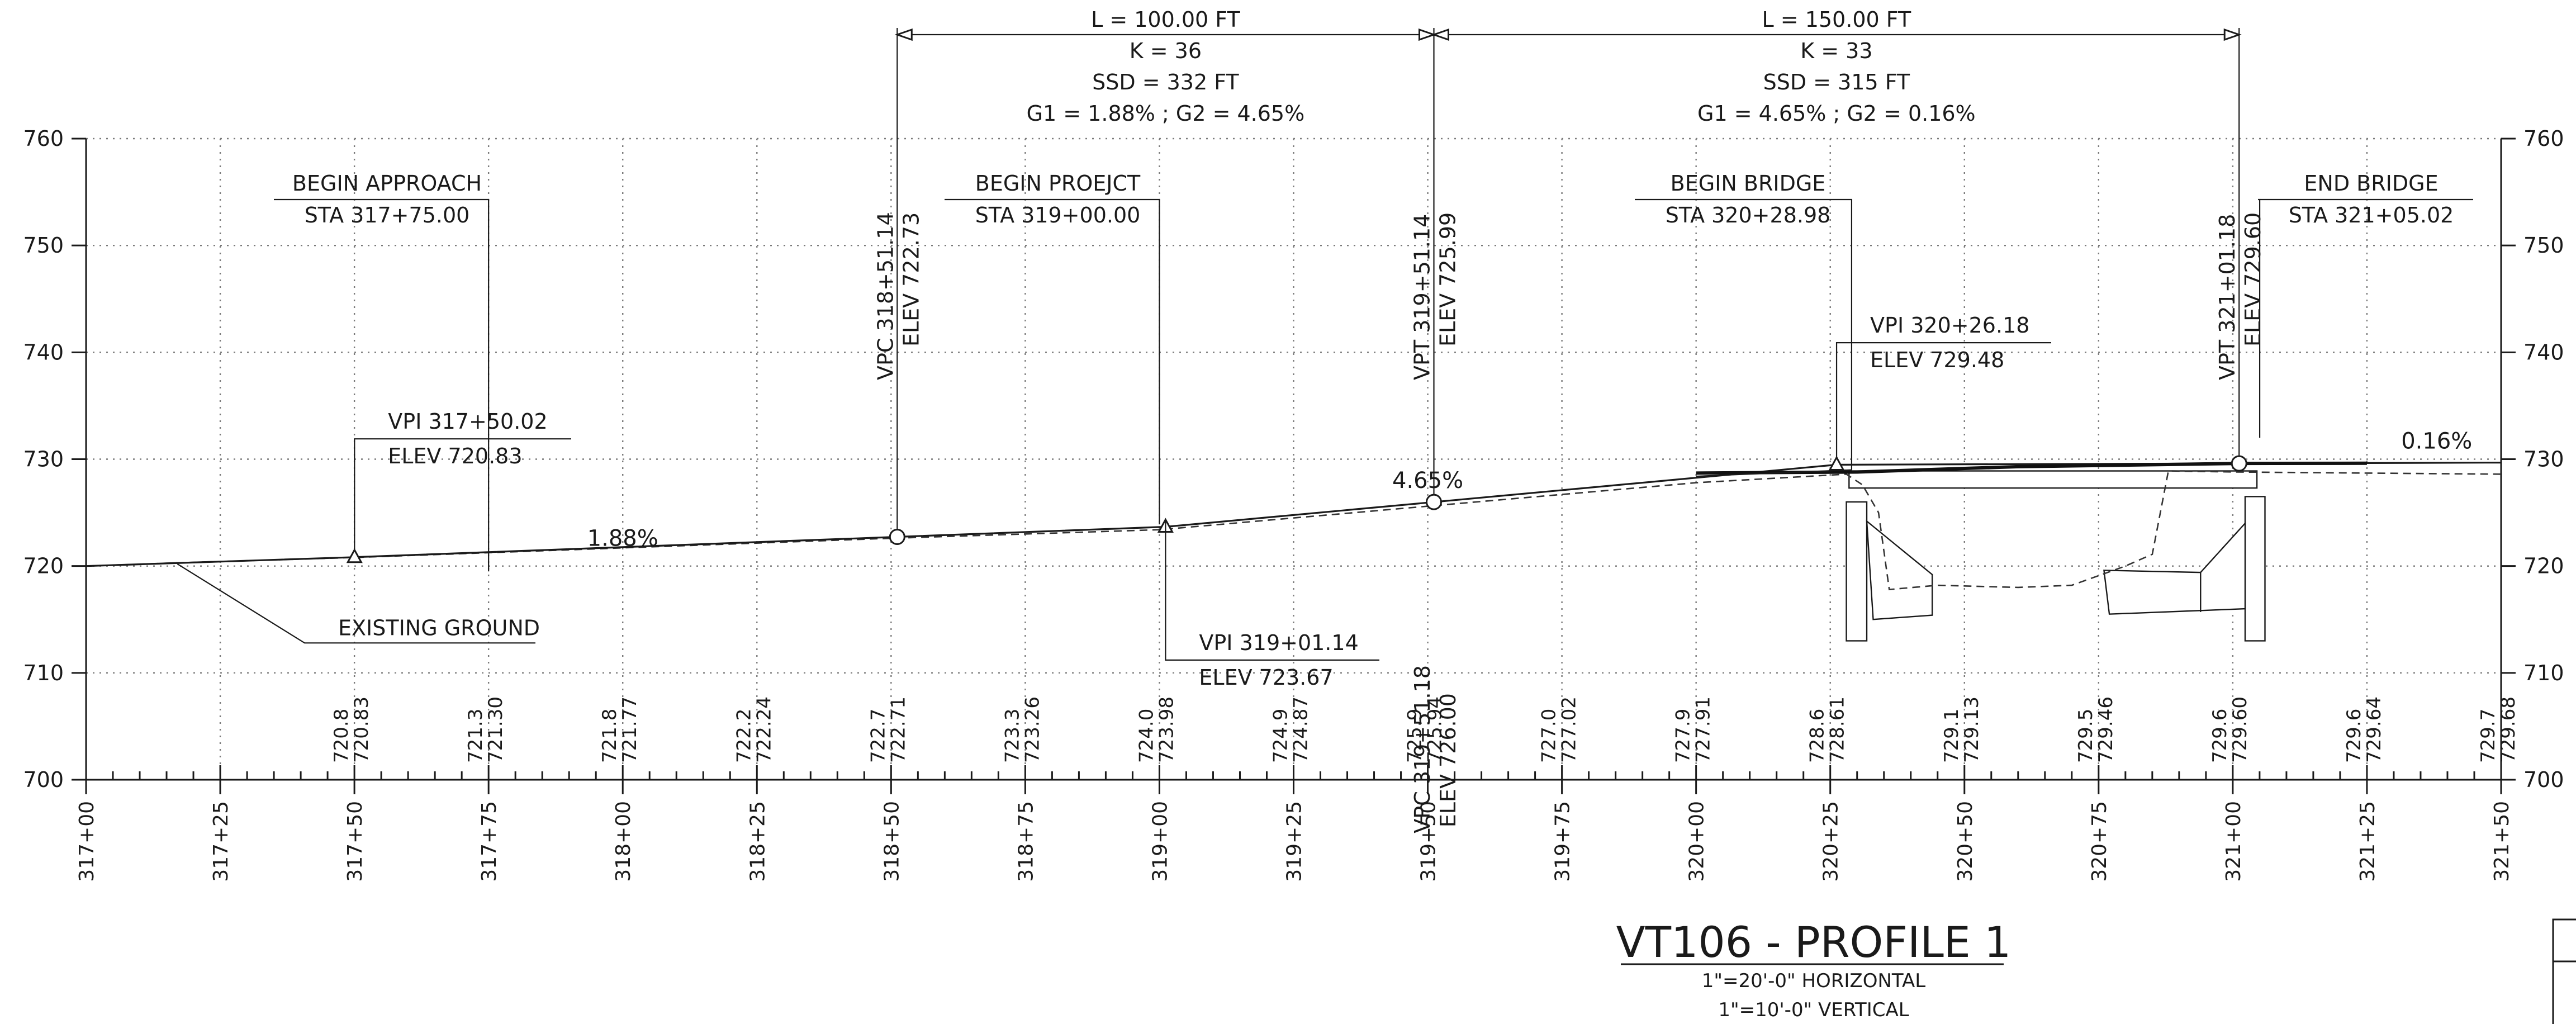 The height and width of the screenshot is (1024, 2576). What do you see at coordinates (1817, 736) in the screenshot?
I see `existing-elevation-label: 728.6` at bounding box center [1817, 736].